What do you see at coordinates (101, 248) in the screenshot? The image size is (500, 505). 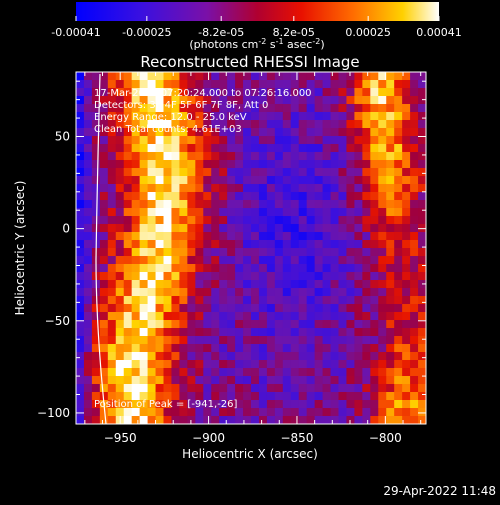 I see `solar-limb-line` at bounding box center [101, 248].